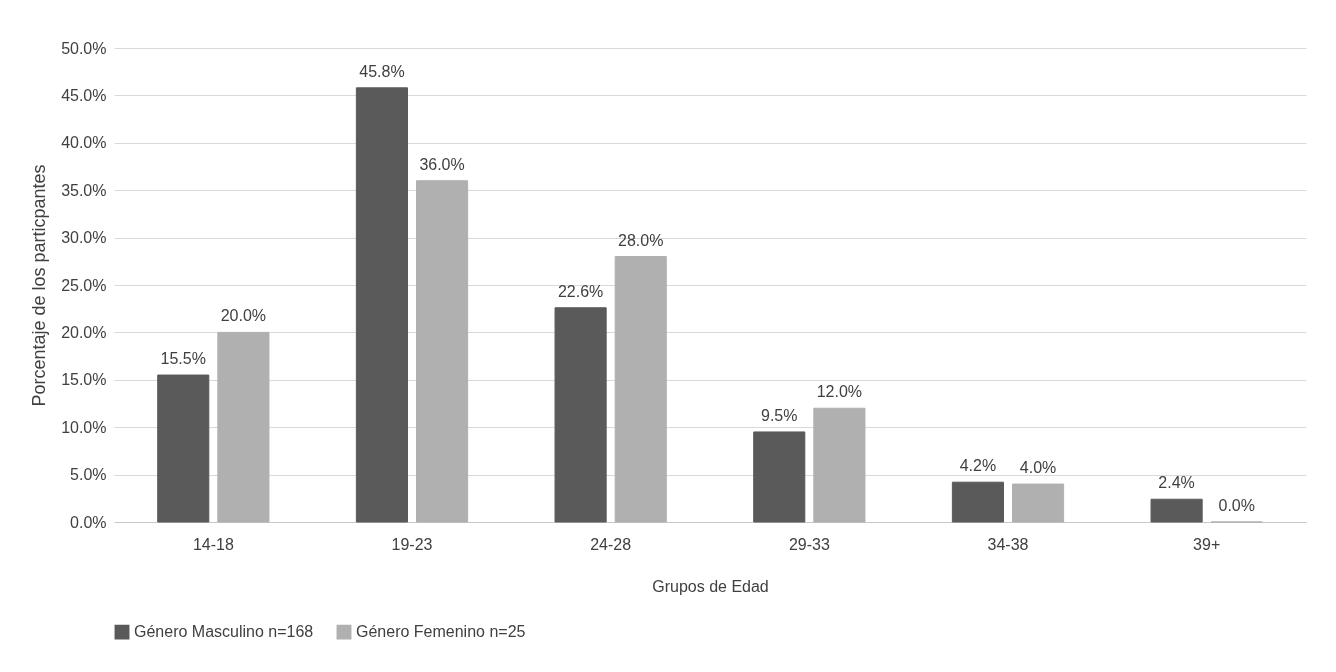 Image resolution: width=1336 pixels, height=672 pixels. Describe the element at coordinates (839, 392) in the screenshot. I see `data-label: 12.0%` at that location.